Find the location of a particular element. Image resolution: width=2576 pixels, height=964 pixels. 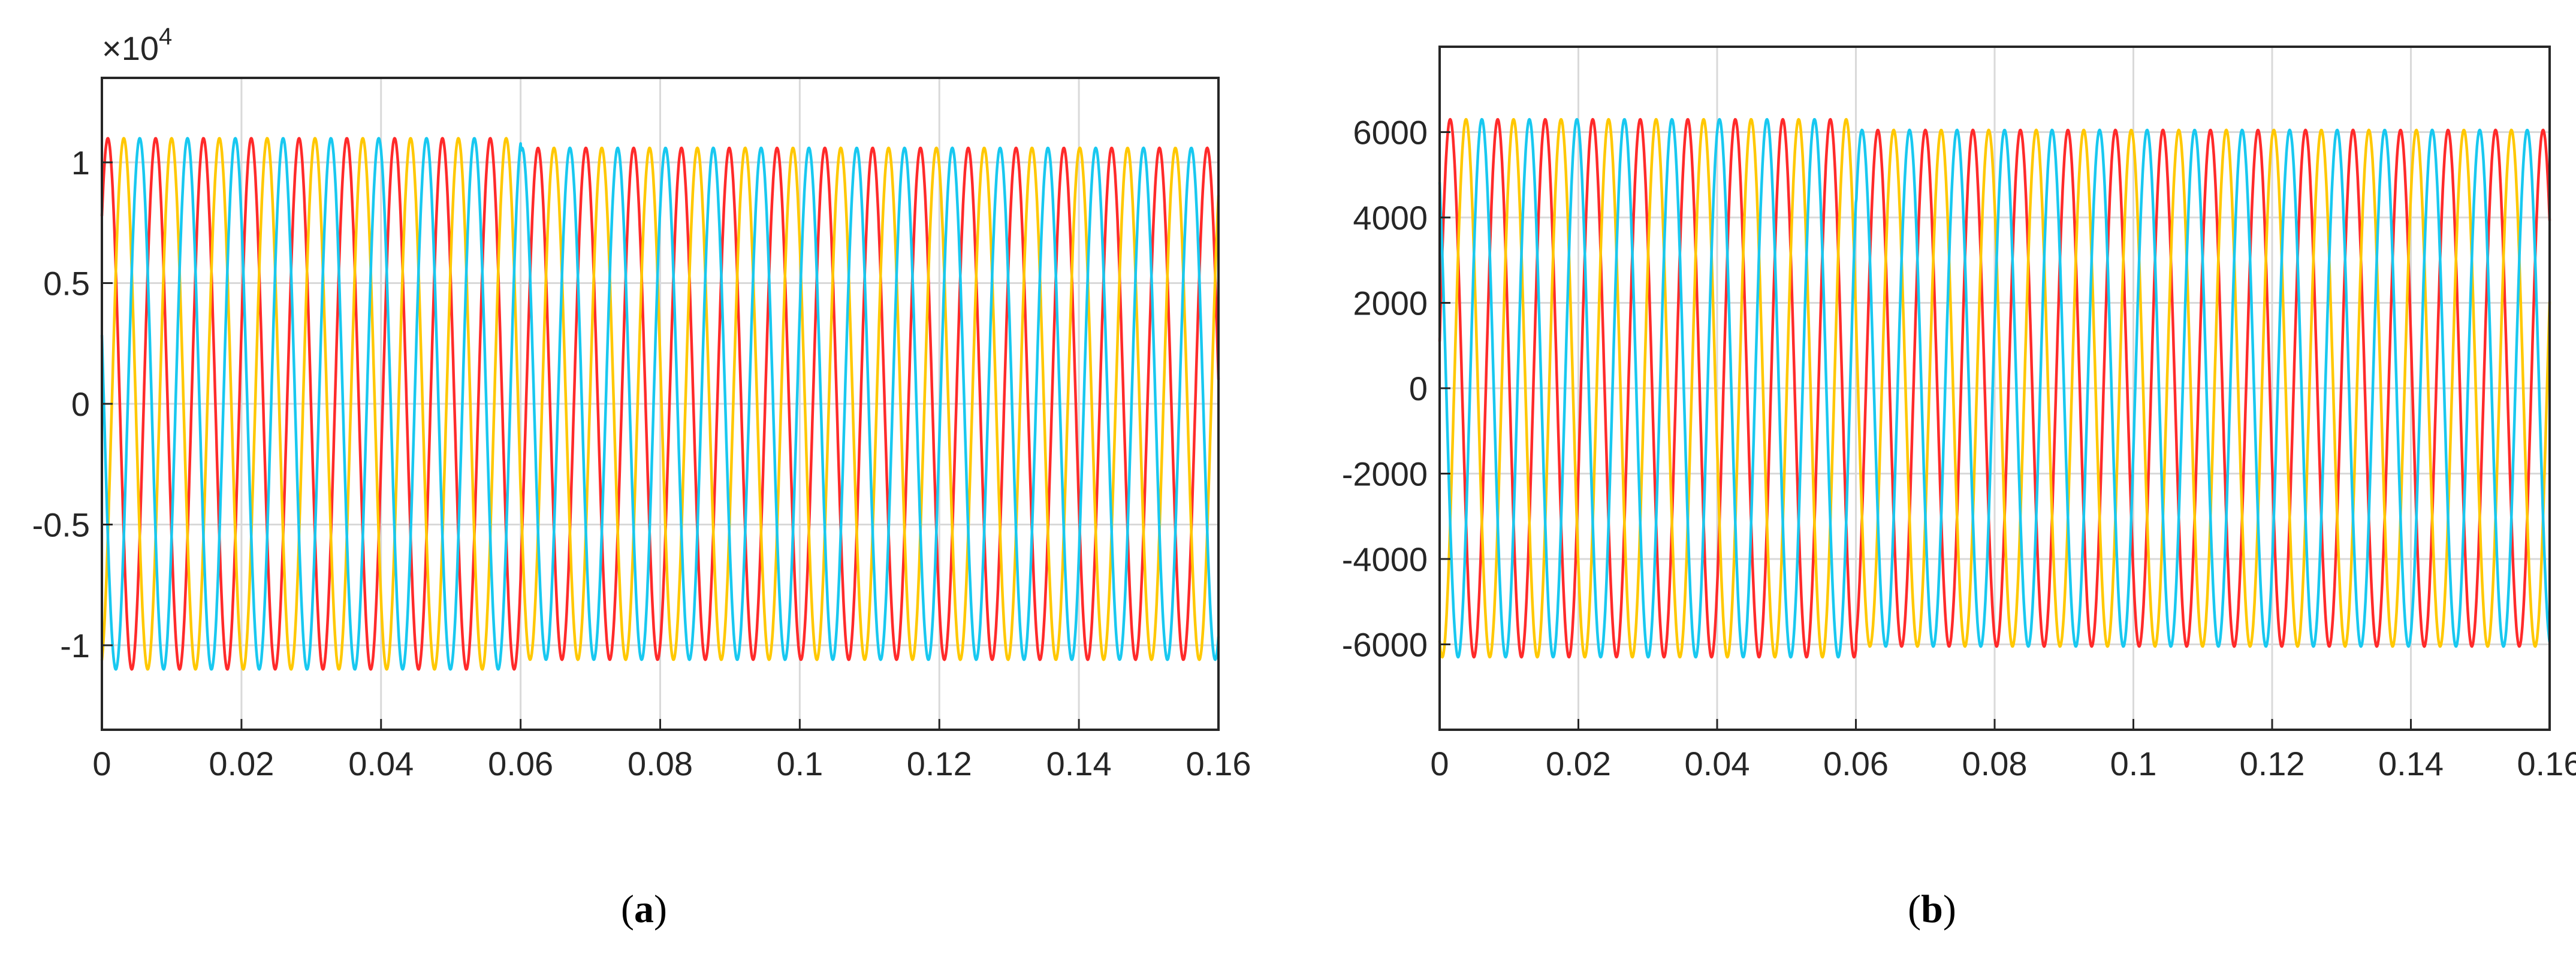

chart-b-x-tick-label-4: 0.08 is located at coordinates (1995, 763).